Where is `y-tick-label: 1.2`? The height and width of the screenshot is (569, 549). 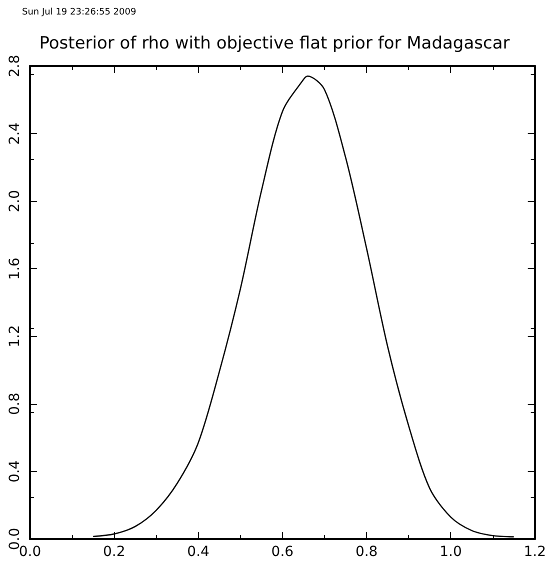 y-tick-label: 1.2 is located at coordinates (15, 336).